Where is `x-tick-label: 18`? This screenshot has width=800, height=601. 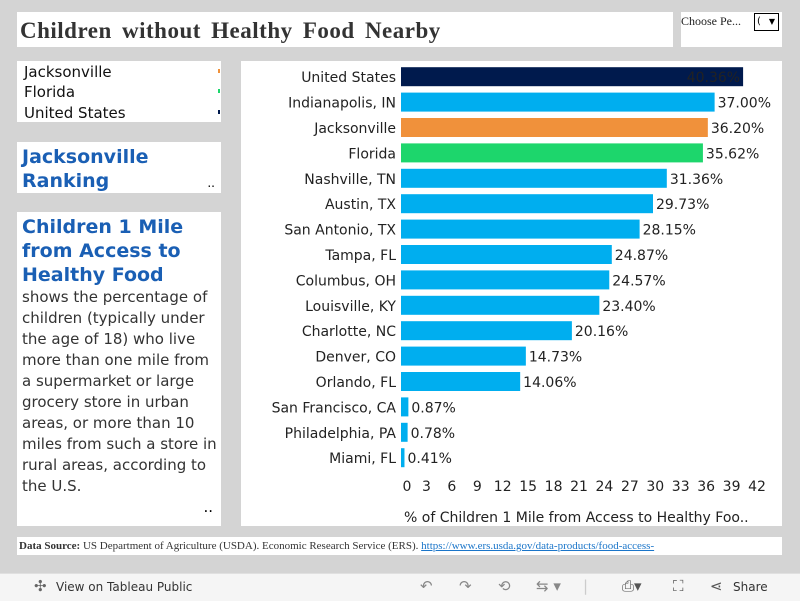
x-tick-label: 18 is located at coordinates (554, 487).